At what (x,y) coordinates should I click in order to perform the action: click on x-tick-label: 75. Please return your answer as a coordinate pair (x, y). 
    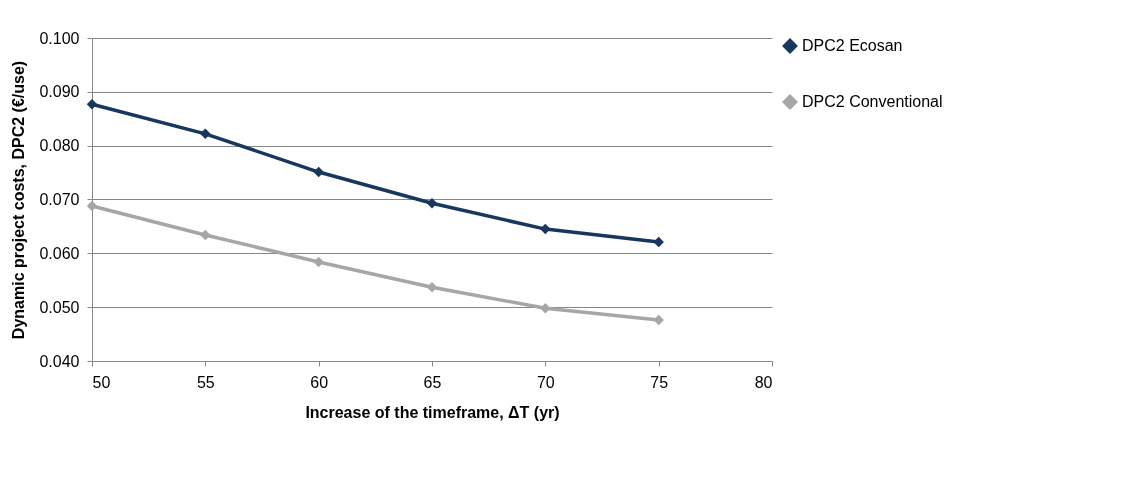
    Looking at the image, I should click on (659, 382).